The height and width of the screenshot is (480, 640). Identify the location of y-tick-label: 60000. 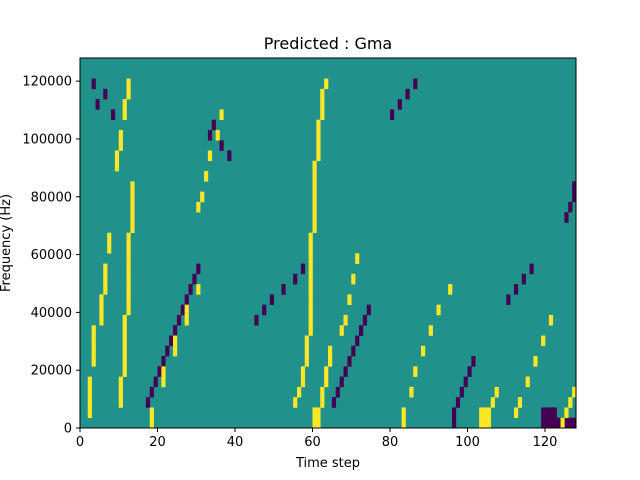
(51, 255).